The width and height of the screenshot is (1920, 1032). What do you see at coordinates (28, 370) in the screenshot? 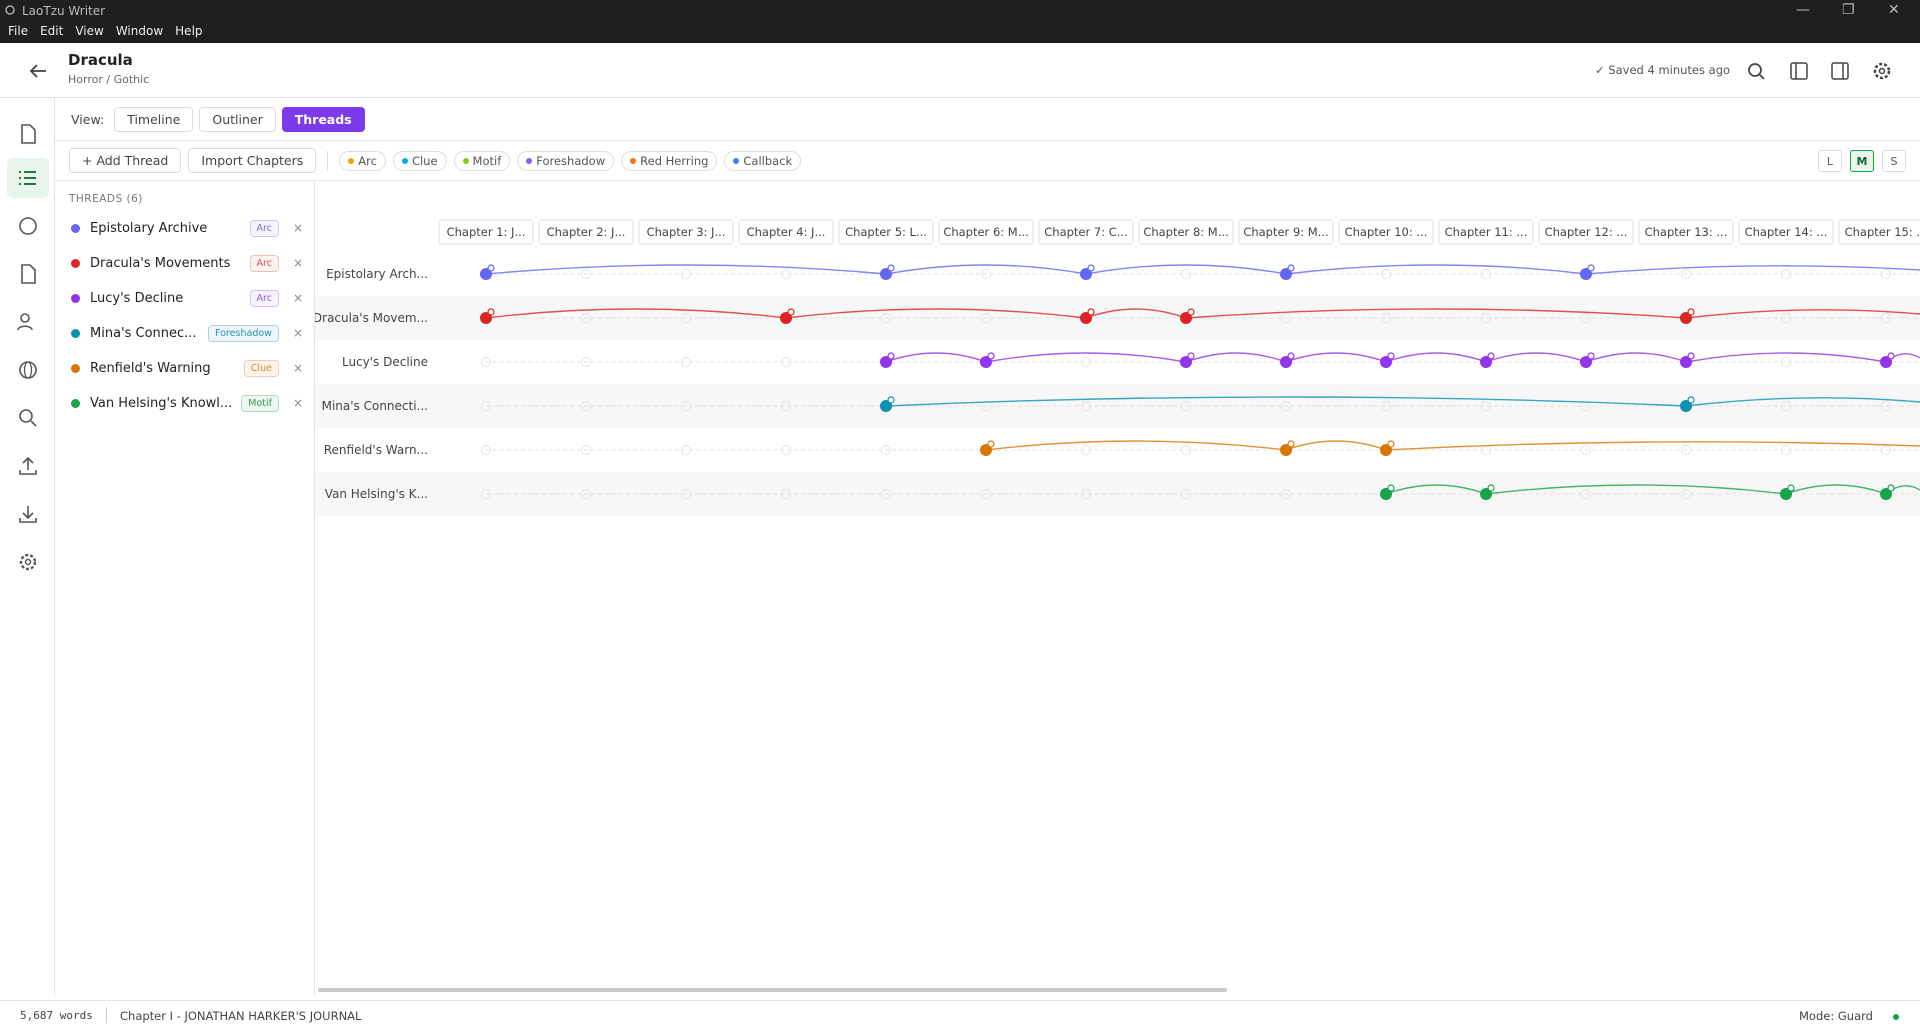
I see `globe-icon` at bounding box center [28, 370].